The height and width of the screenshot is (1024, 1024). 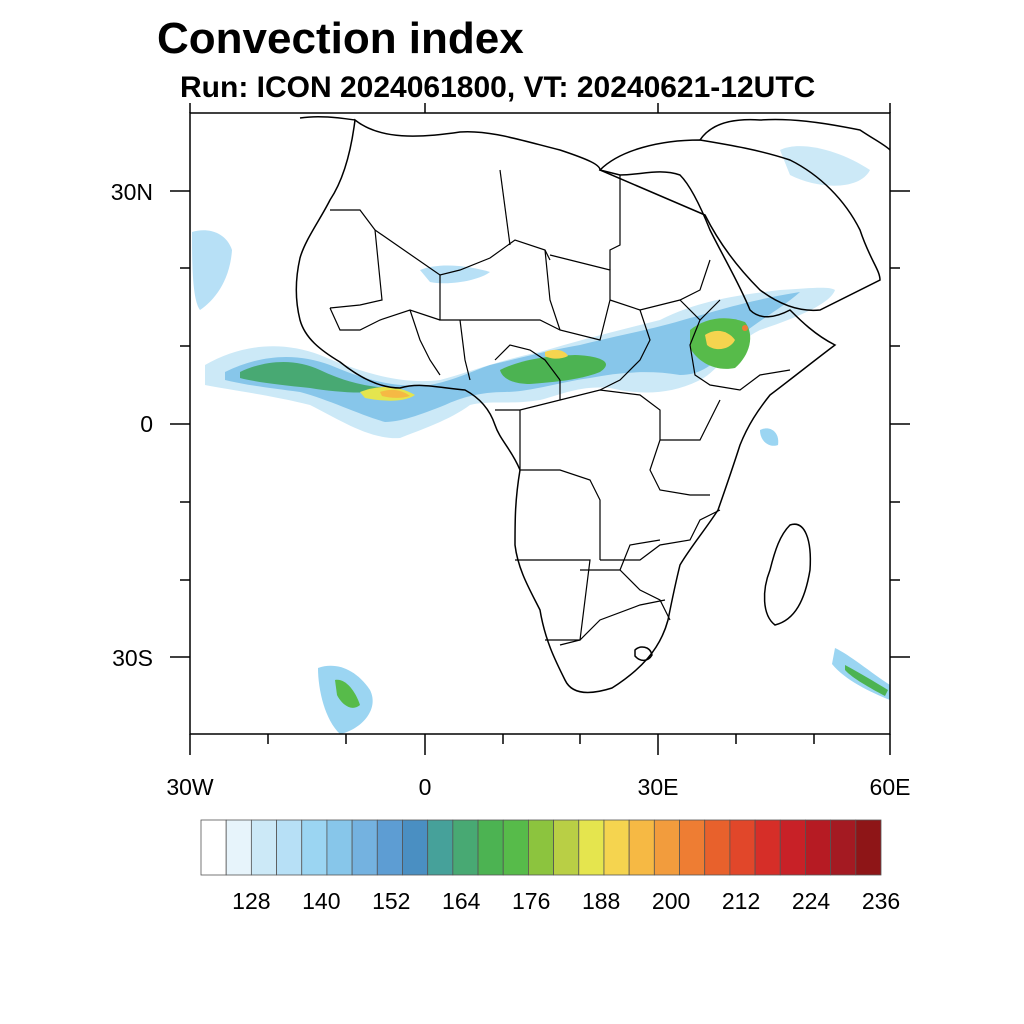 What do you see at coordinates (787, 574) in the screenshot?
I see `madagascar-coastline` at bounding box center [787, 574].